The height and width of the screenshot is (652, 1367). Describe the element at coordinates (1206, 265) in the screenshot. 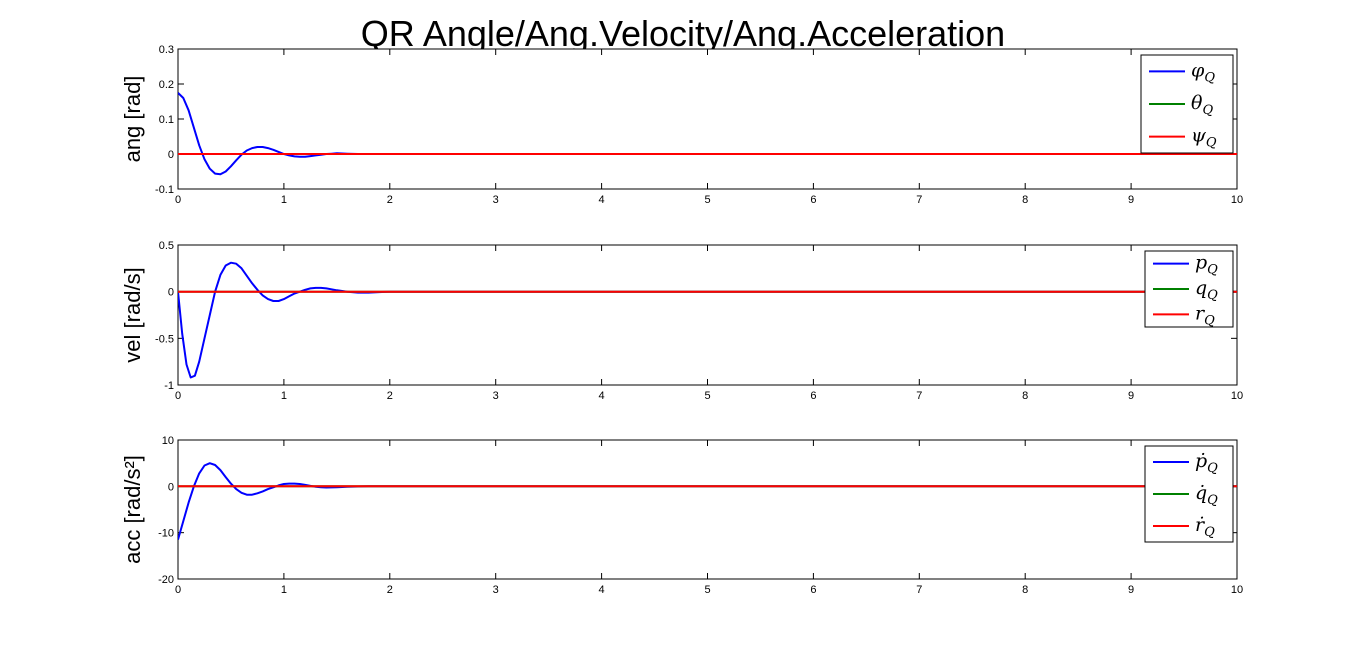

I see `legend-entry: pQ` at that location.